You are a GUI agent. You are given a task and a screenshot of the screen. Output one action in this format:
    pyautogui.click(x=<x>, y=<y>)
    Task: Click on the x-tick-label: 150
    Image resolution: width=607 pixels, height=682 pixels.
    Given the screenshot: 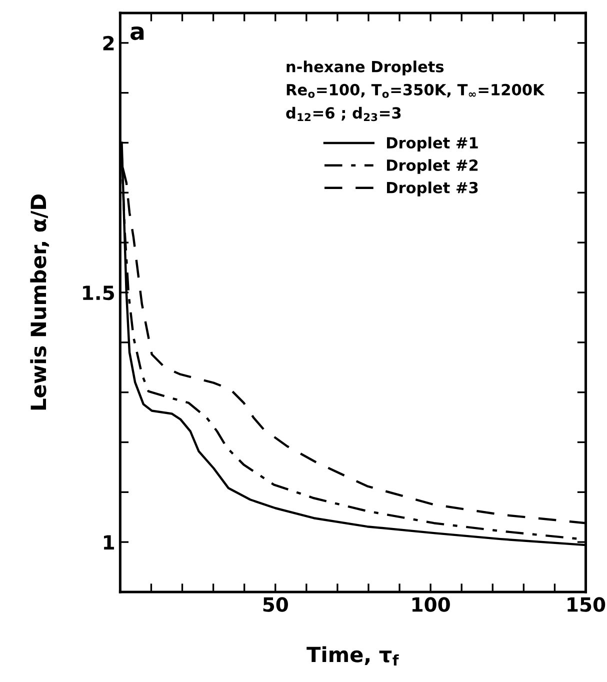 What is the action you would take?
    pyautogui.click(x=587, y=604)
    